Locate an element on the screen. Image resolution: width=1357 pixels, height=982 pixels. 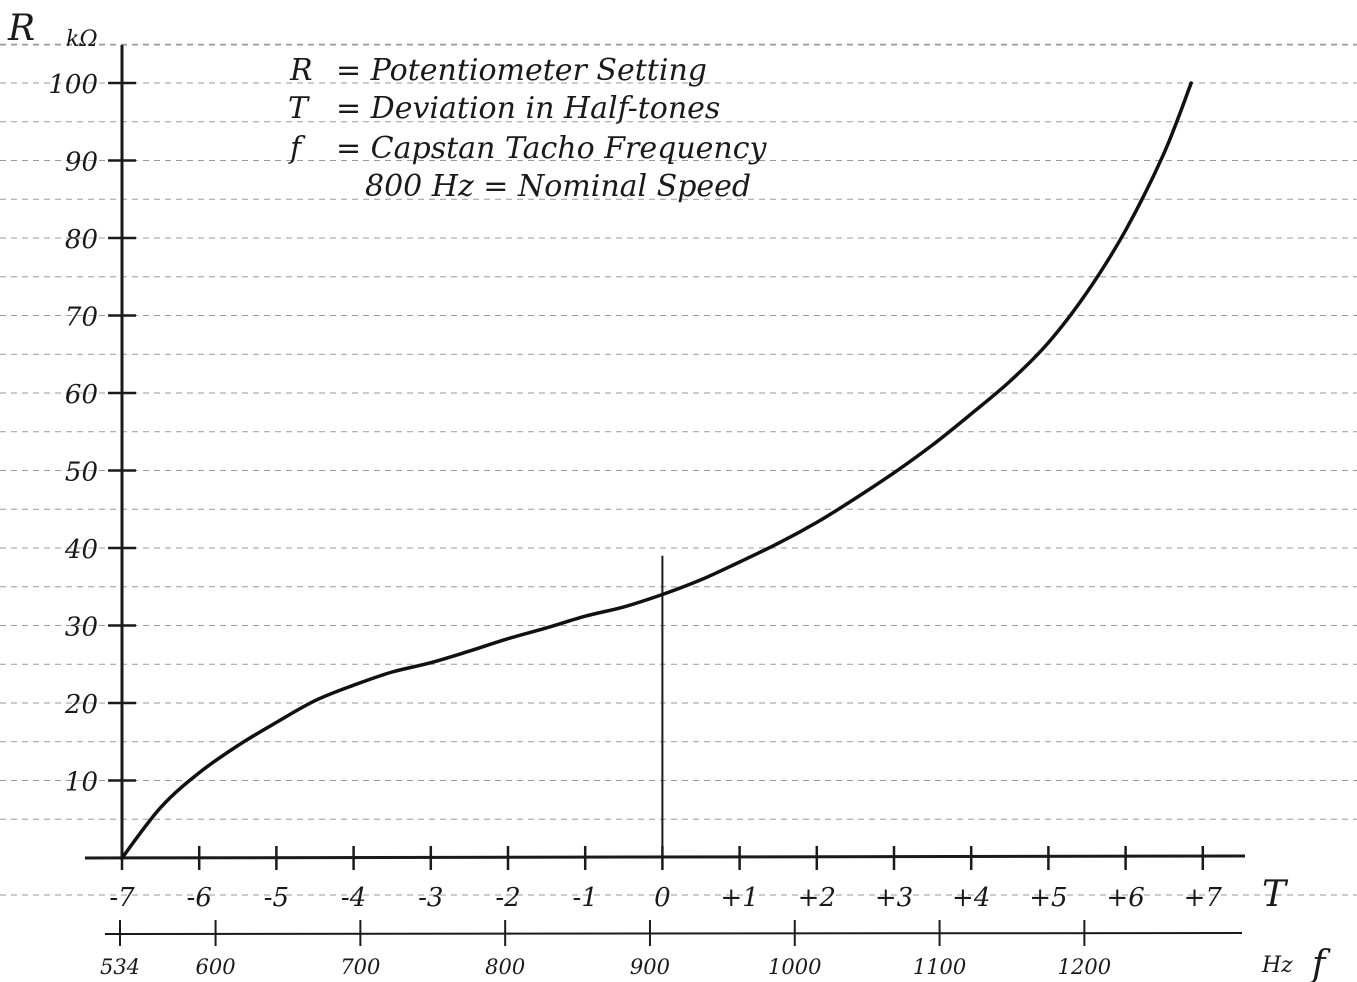
t-tick-label: -4 is located at coordinates (353, 898).